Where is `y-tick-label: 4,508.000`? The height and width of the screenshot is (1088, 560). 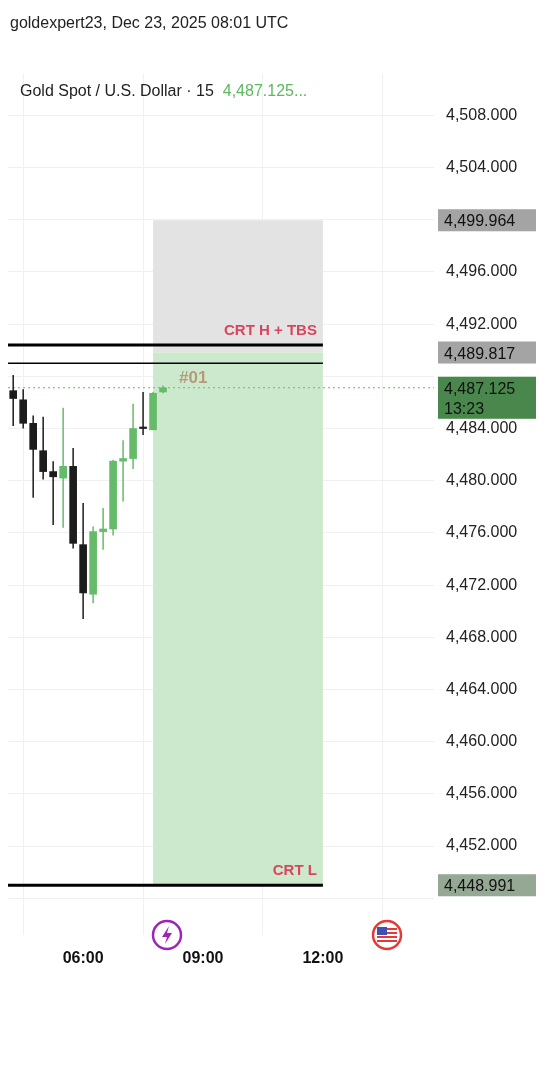 y-tick-label: 4,508.000 is located at coordinates (482, 114).